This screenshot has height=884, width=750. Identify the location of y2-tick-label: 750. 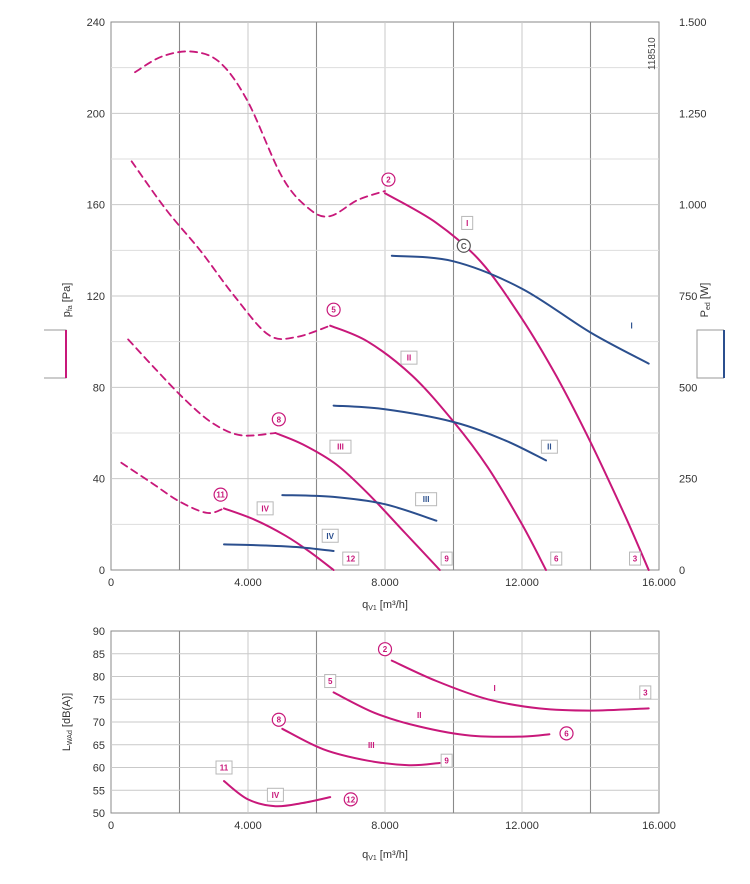
(688, 297).